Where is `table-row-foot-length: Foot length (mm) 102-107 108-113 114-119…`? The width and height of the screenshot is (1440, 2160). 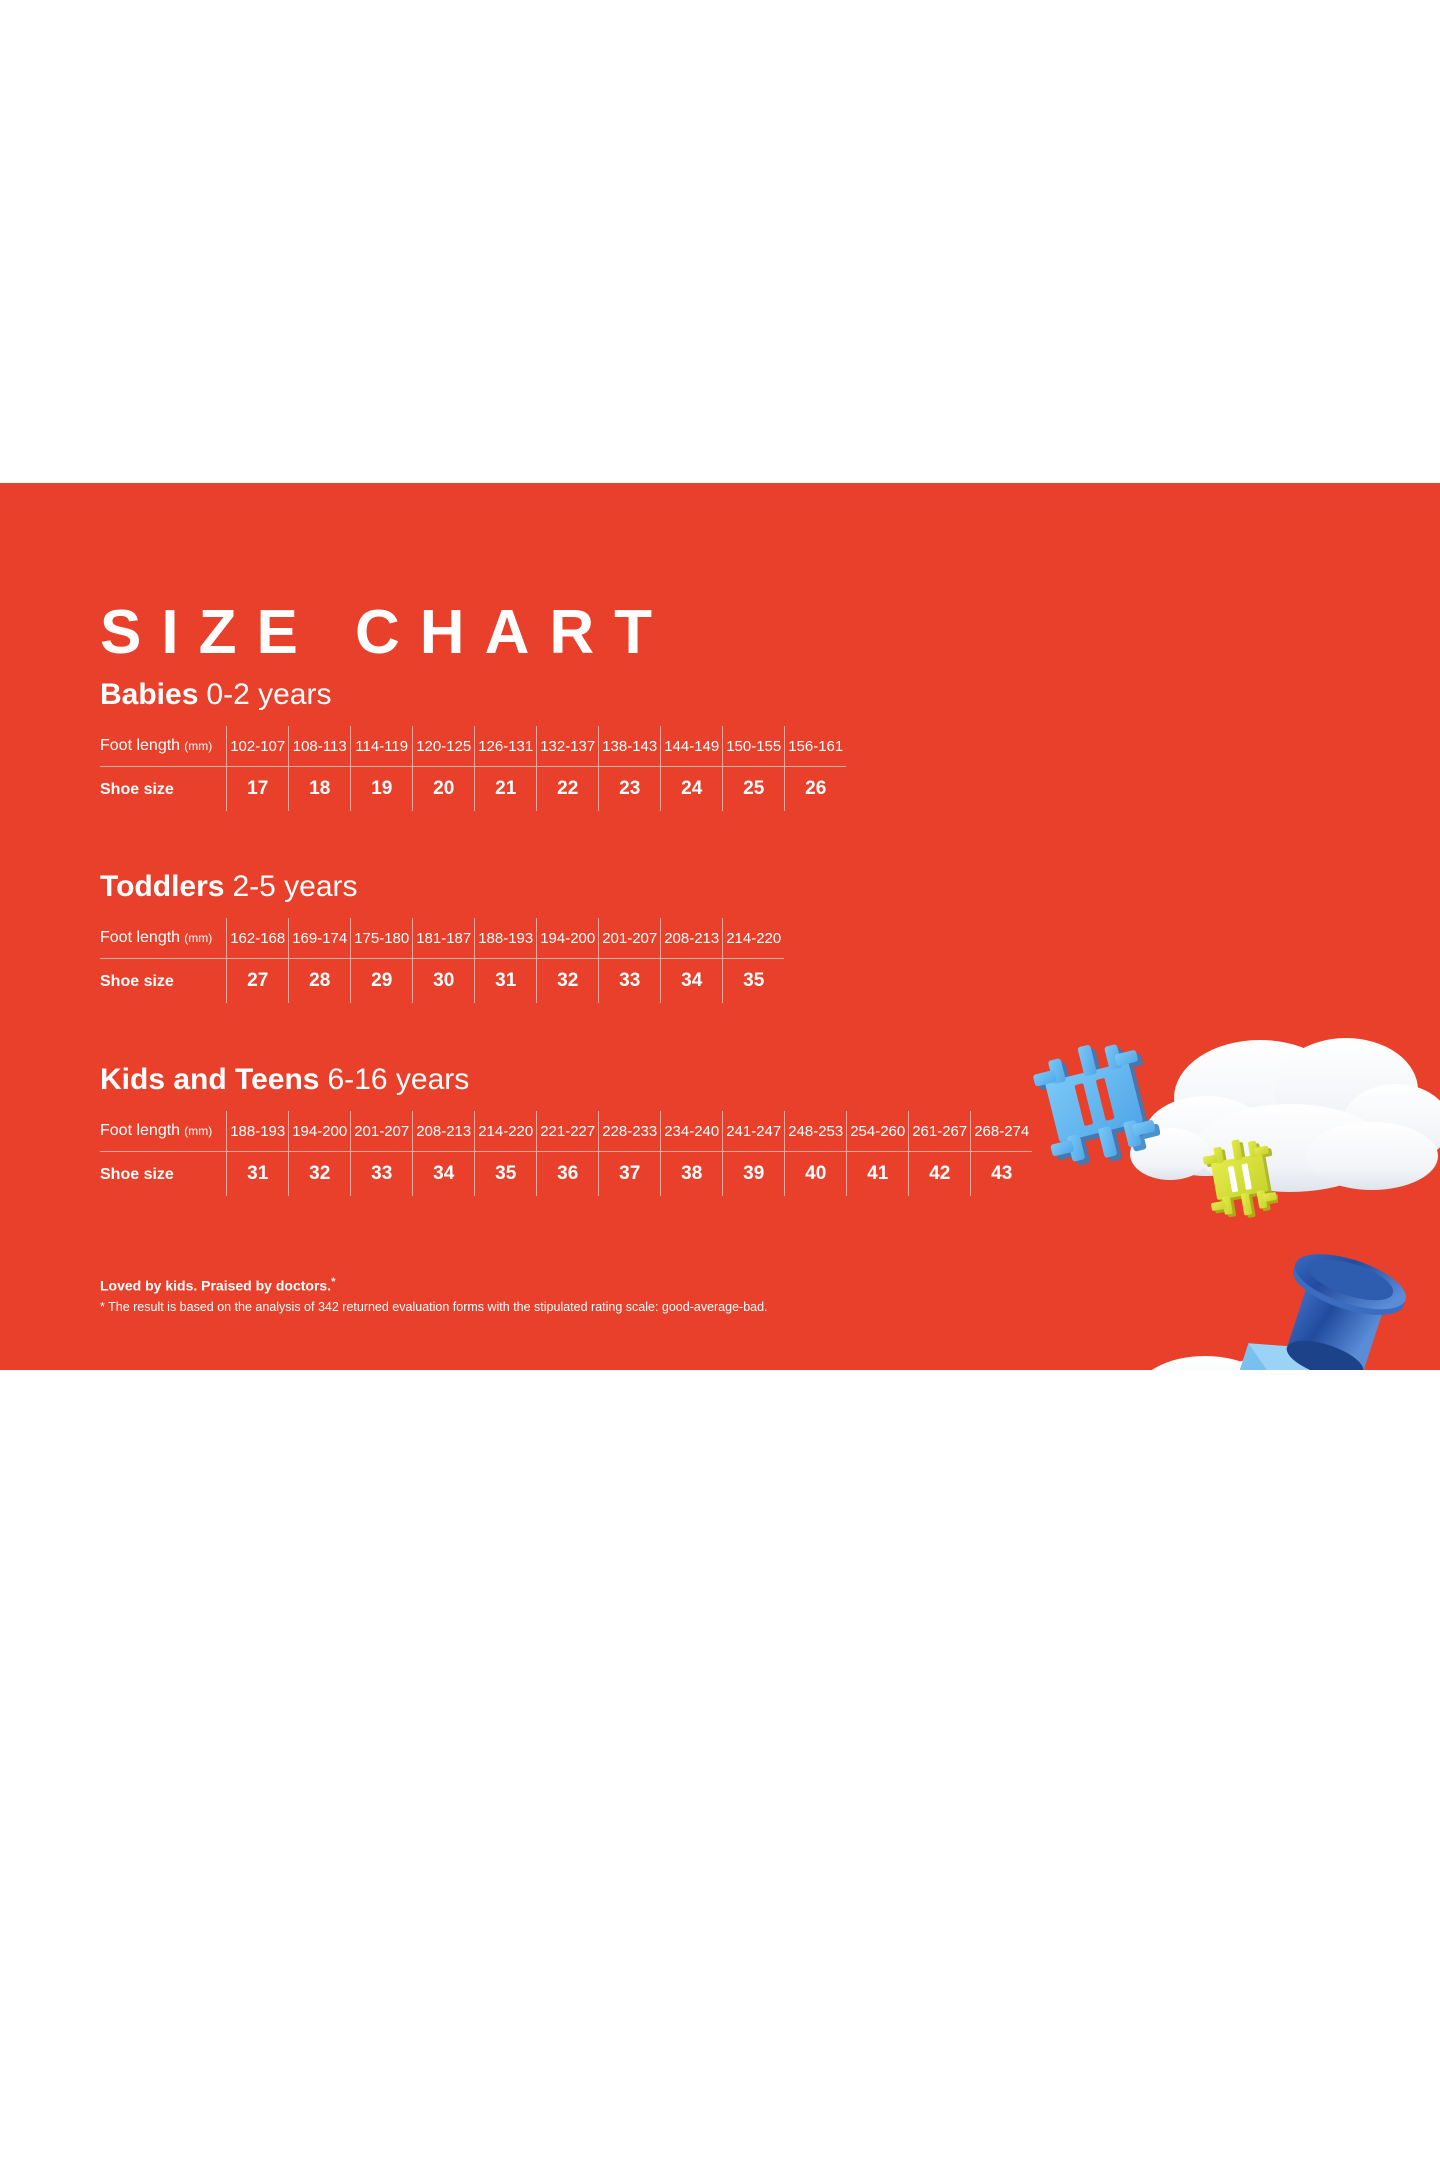
table-row-foot-length: Foot length (mm) 102-107 108-113 114-119… is located at coordinates (473, 746).